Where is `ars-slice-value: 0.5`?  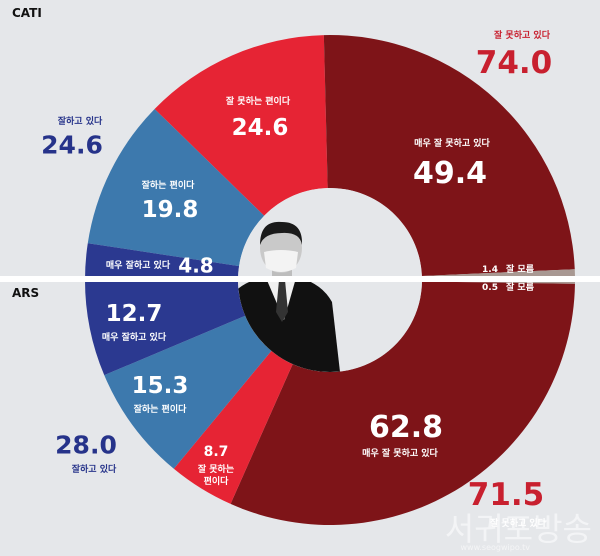 ars-slice-value: 0.5 is located at coordinates (490, 287).